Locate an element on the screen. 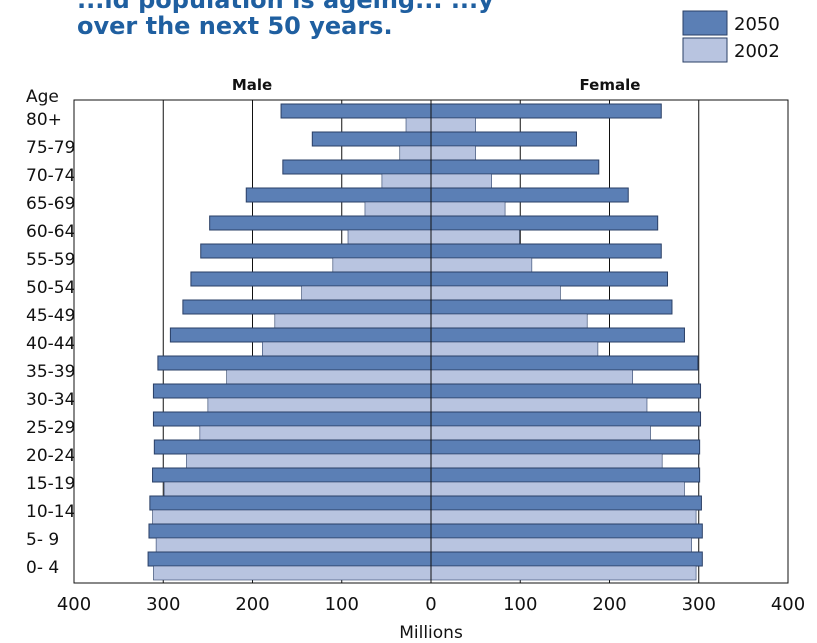 Image resolution: width=817 pixels, height=643 pixels. legend-swatch-2050 is located at coordinates (705, 23).